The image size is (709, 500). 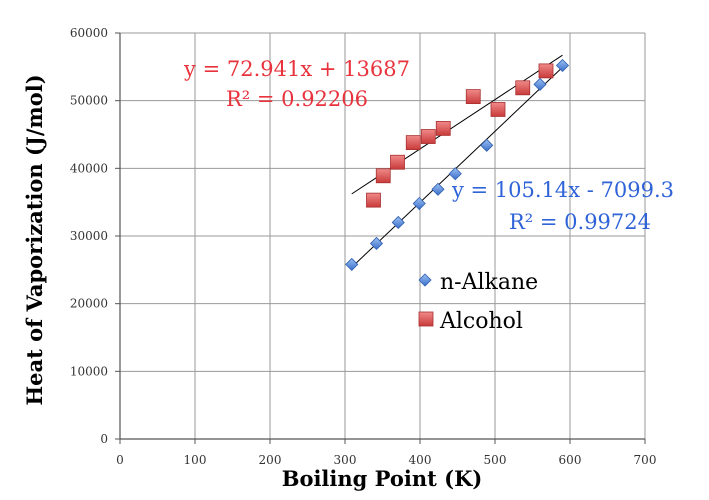 I want to click on x-tick-label: 200, so click(x=270, y=460).